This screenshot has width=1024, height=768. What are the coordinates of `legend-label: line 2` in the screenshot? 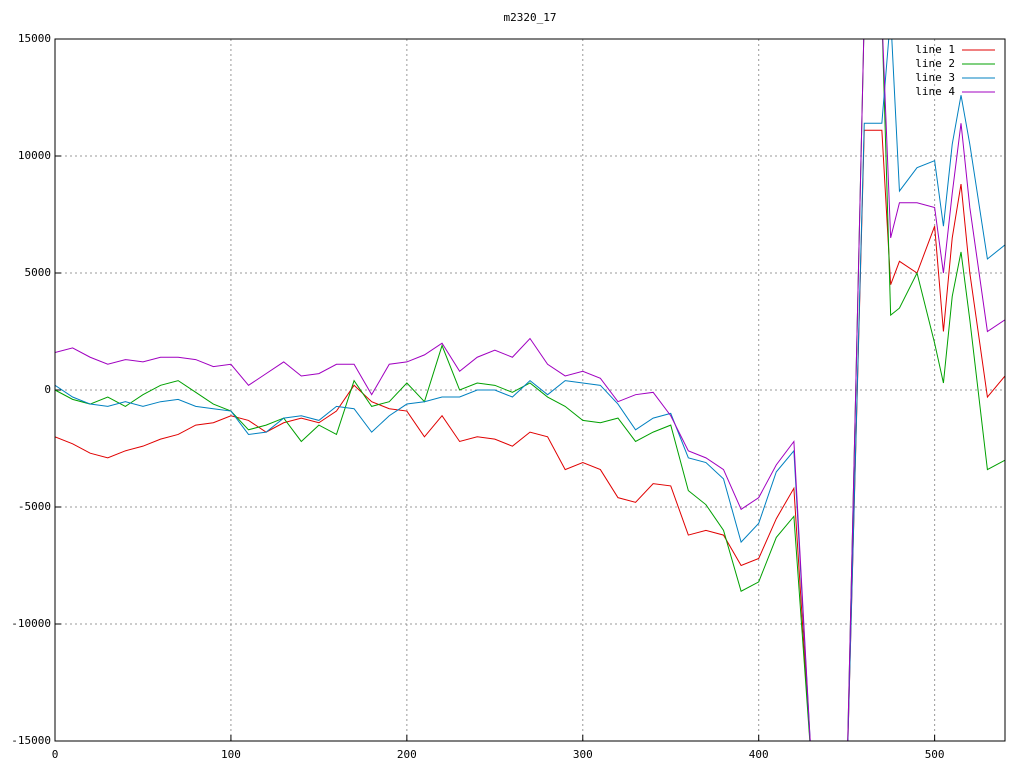 It's located at (935, 63).